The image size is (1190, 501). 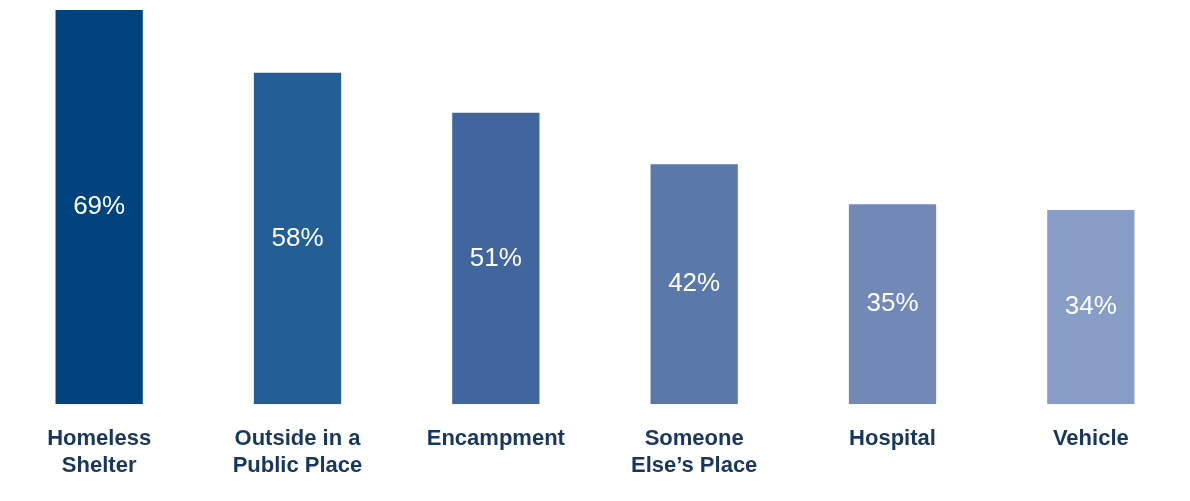 I want to click on data-label: 51%, so click(x=495, y=256).